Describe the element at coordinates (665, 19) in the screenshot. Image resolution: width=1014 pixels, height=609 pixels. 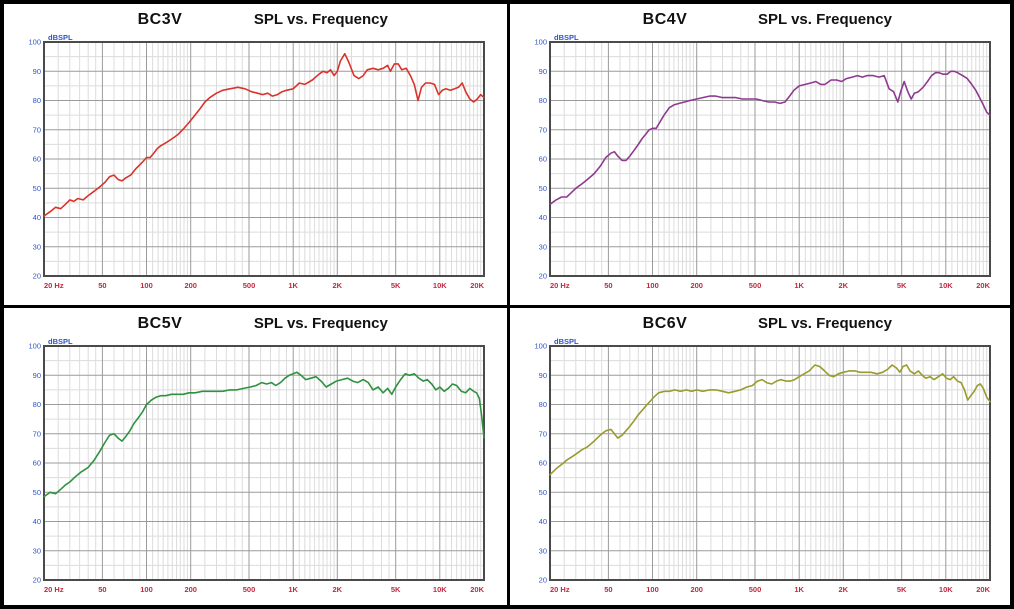
I see `model-title: BC4V` at that location.